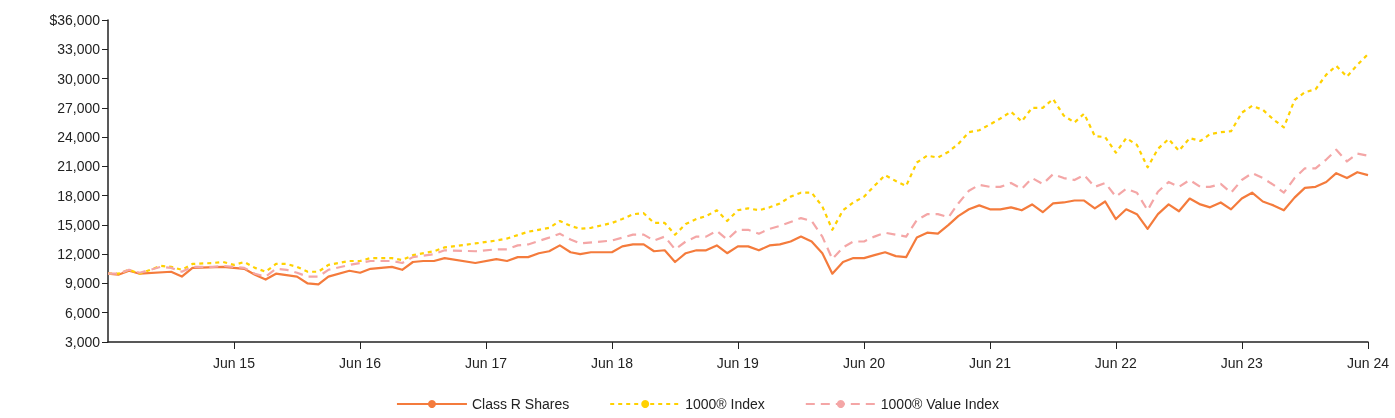  I want to click on y-tick-label: 33,000, so click(79, 49).